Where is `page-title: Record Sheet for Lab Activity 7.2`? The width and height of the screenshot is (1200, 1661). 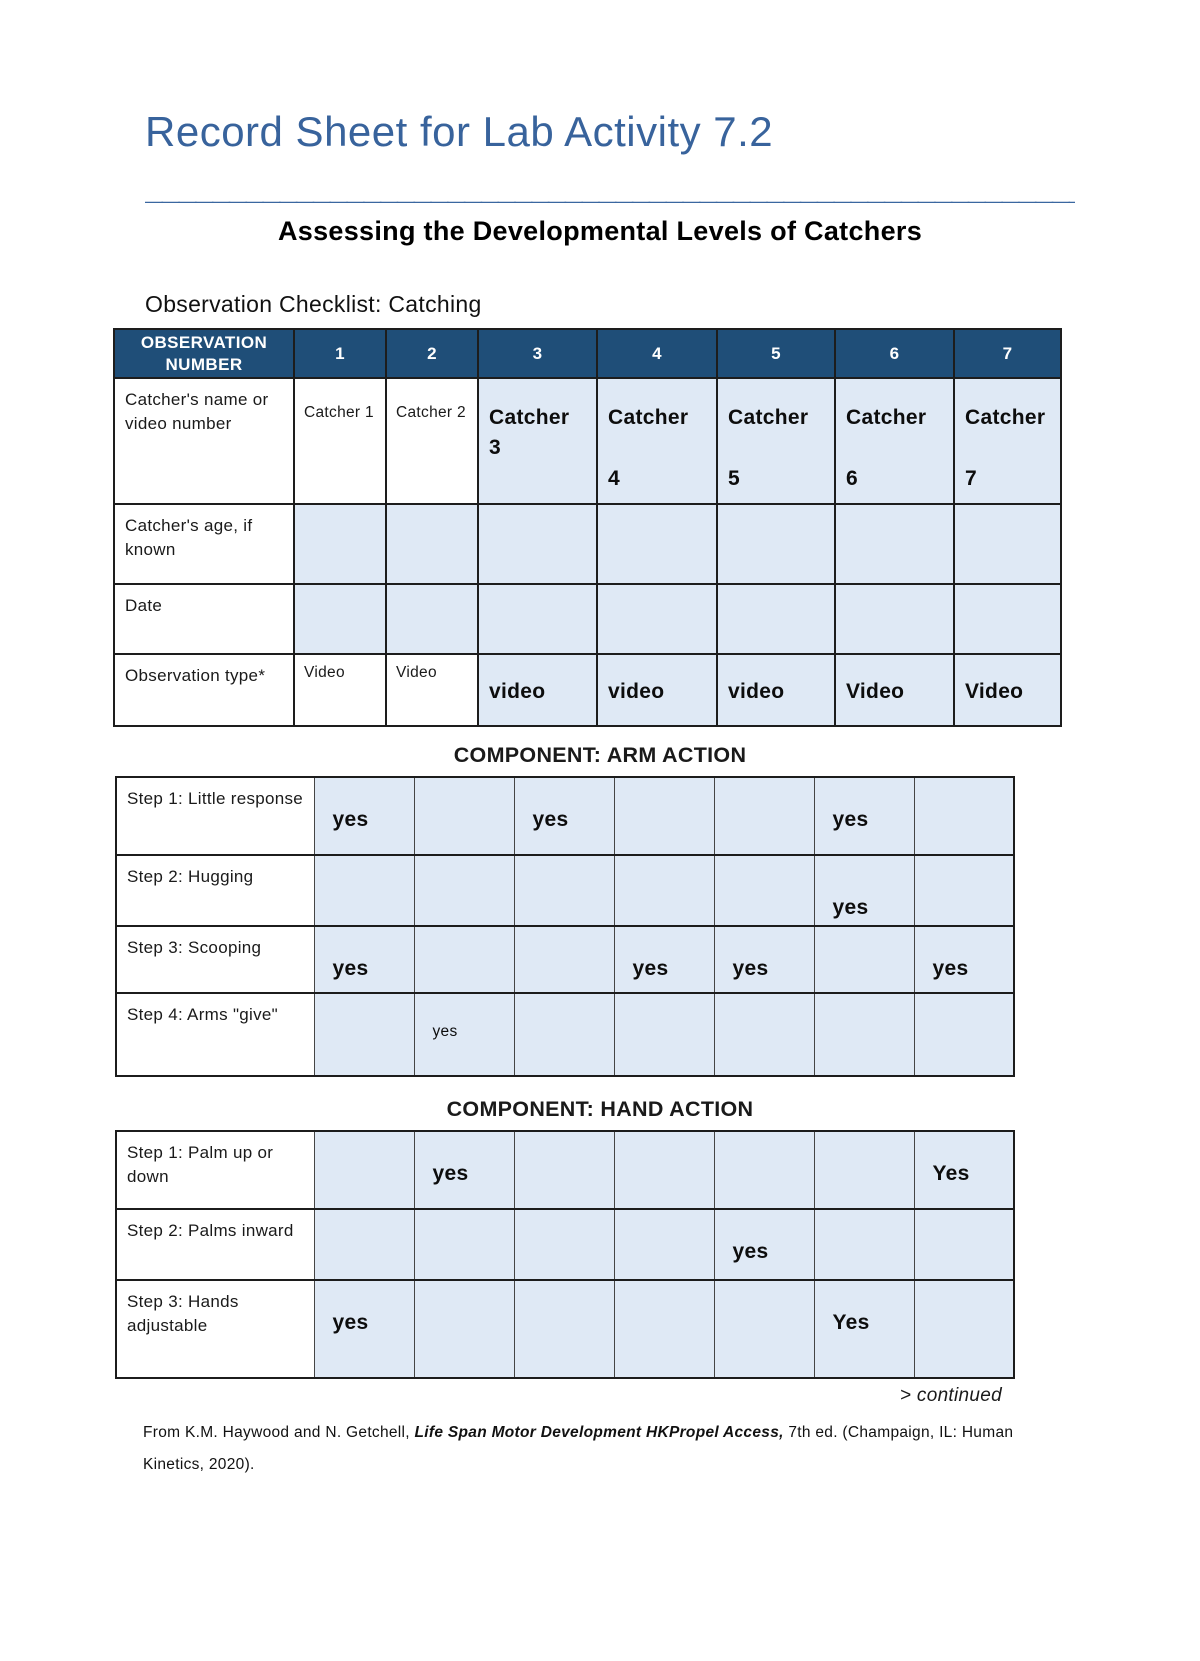 page-title: Record Sheet for Lab Activity 7.2 is located at coordinates (459, 131).